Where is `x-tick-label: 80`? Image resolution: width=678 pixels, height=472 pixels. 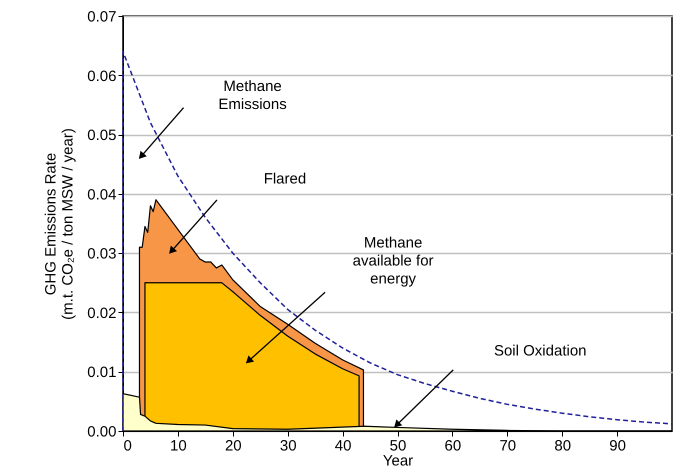
x-tick-label: 80 is located at coordinates (563, 446).